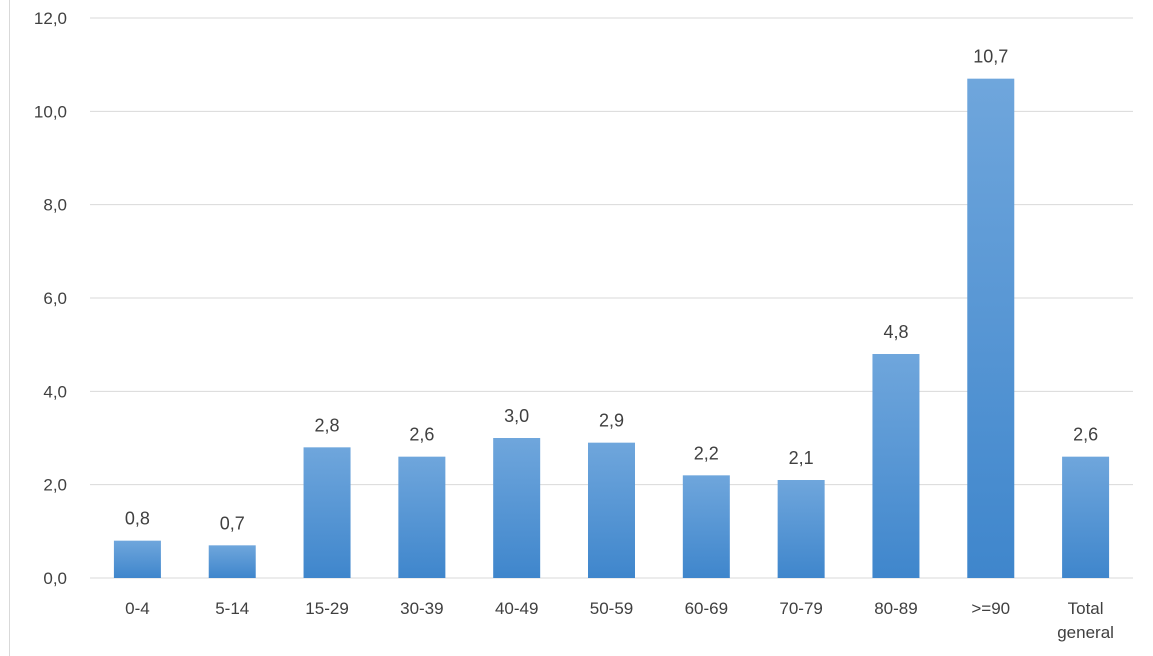 The height and width of the screenshot is (656, 1153). Describe the element at coordinates (706, 453) in the screenshot. I see `data-label: 2,2` at that location.